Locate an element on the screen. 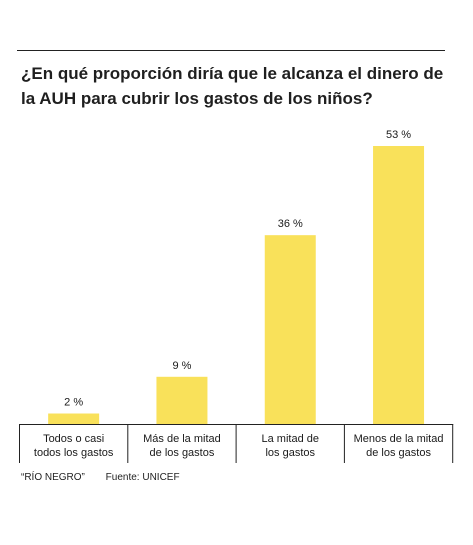 The height and width of the screenshot is (545, 473). category-label-line: los gastos is located at coordinates (290, 453).